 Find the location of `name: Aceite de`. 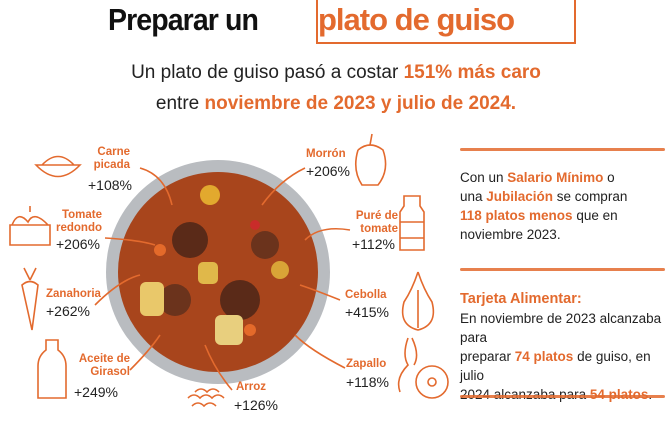

name: Aceite de is located at coordinates (104, 359).